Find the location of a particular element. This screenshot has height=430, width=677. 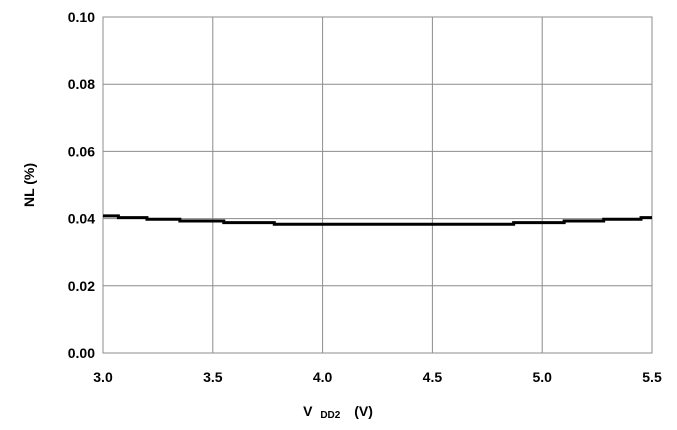

x-tick-label: 4.0 is located at coordinates (323, 377).